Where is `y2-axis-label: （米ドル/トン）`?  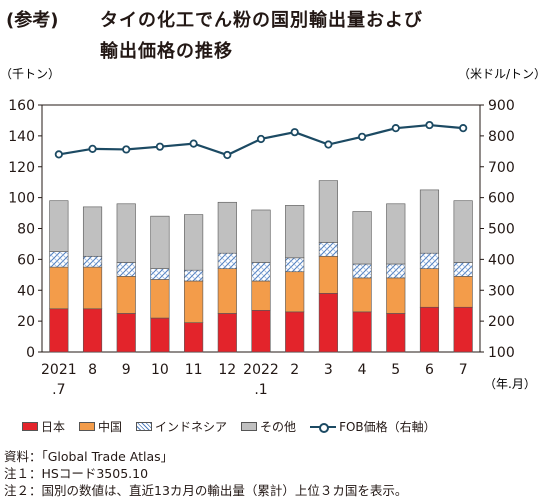
y2-axis-label: （米ドル/トン） is located at coordinates (502, 74).